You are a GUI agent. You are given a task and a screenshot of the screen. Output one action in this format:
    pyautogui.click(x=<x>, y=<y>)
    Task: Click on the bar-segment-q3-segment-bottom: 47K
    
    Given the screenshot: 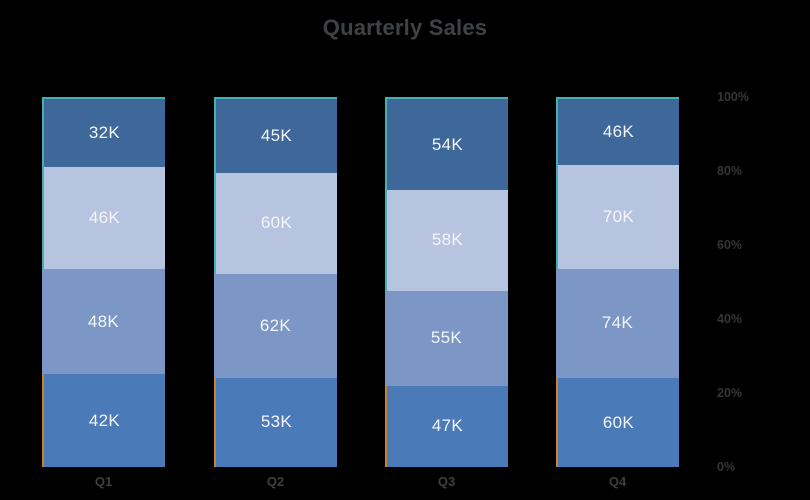 What is the action you would take?
    pyautogui.click(x=446, y=426)
    